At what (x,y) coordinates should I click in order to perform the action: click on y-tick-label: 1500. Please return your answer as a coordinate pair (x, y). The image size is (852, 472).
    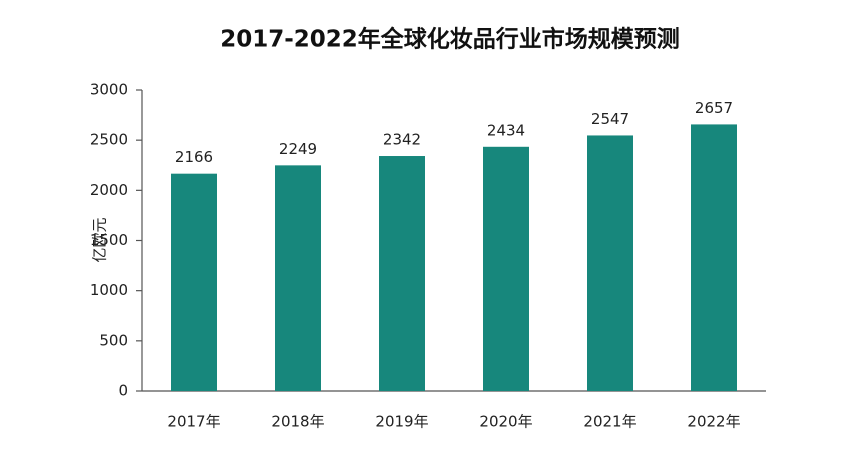
    Looking at the image, I should click on (109, 240).